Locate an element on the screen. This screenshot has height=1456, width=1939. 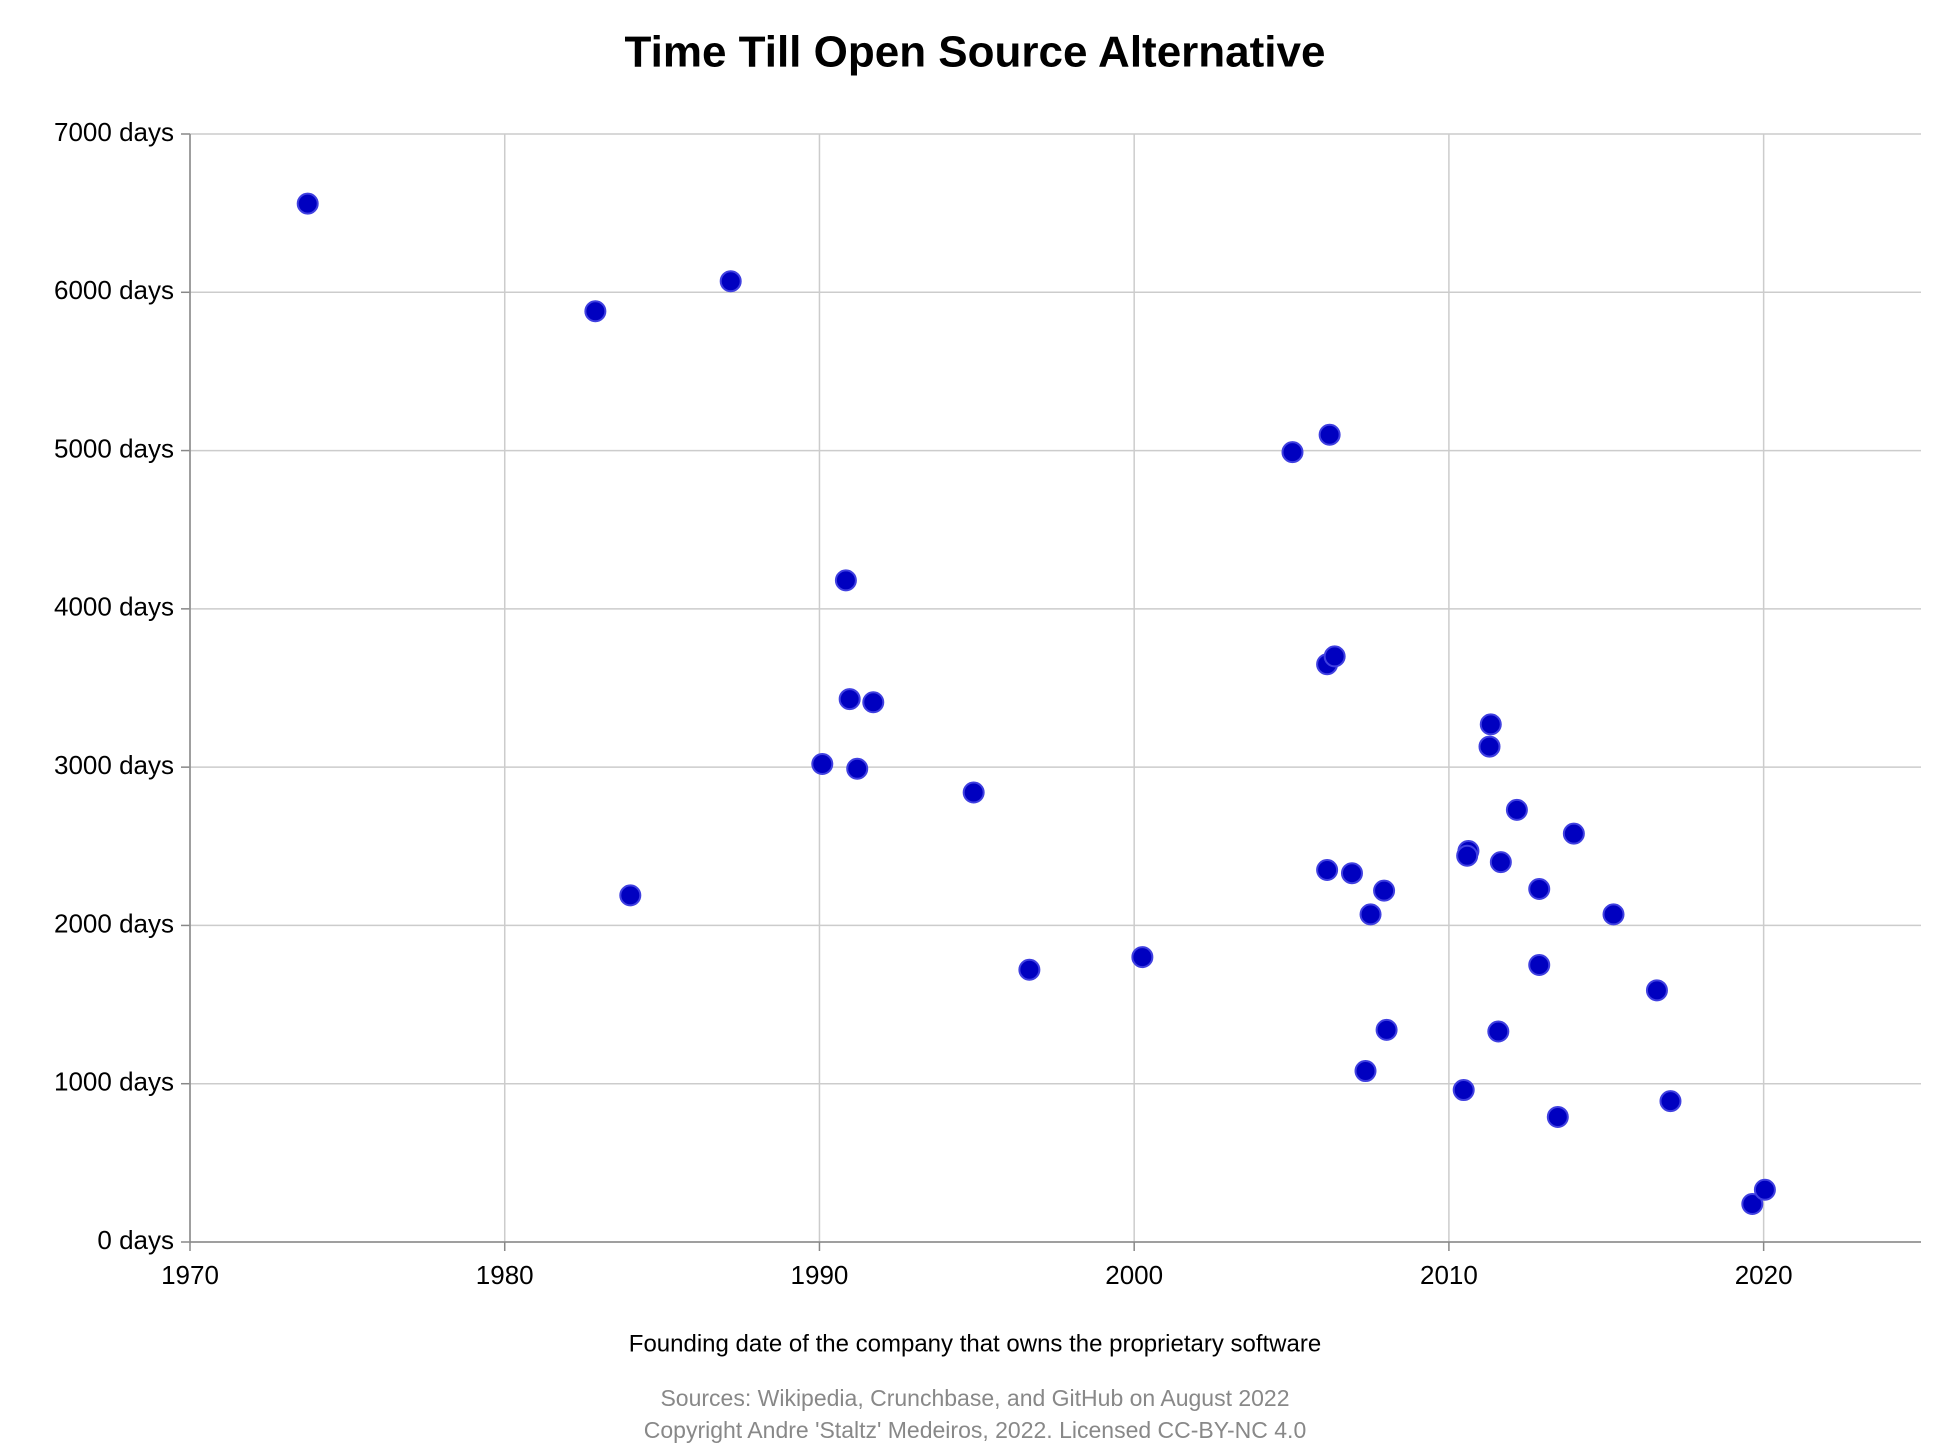
y-tick-label: 2000 days is located at coordinates (114, 923).